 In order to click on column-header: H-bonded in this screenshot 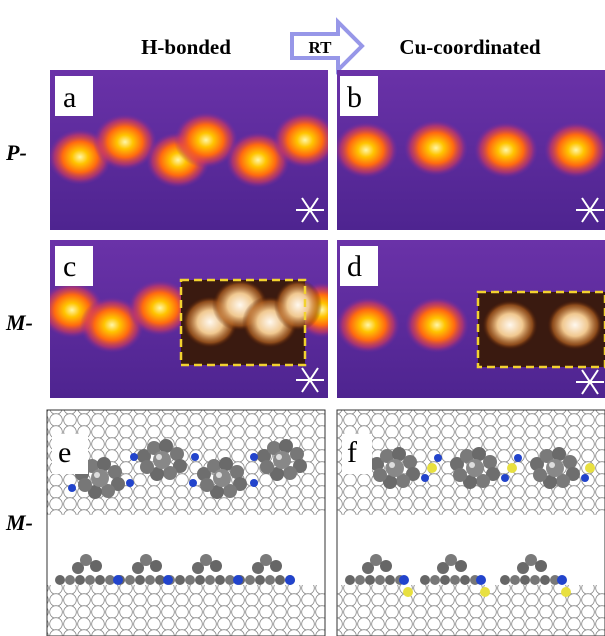, I will do `click(186, 47)`.